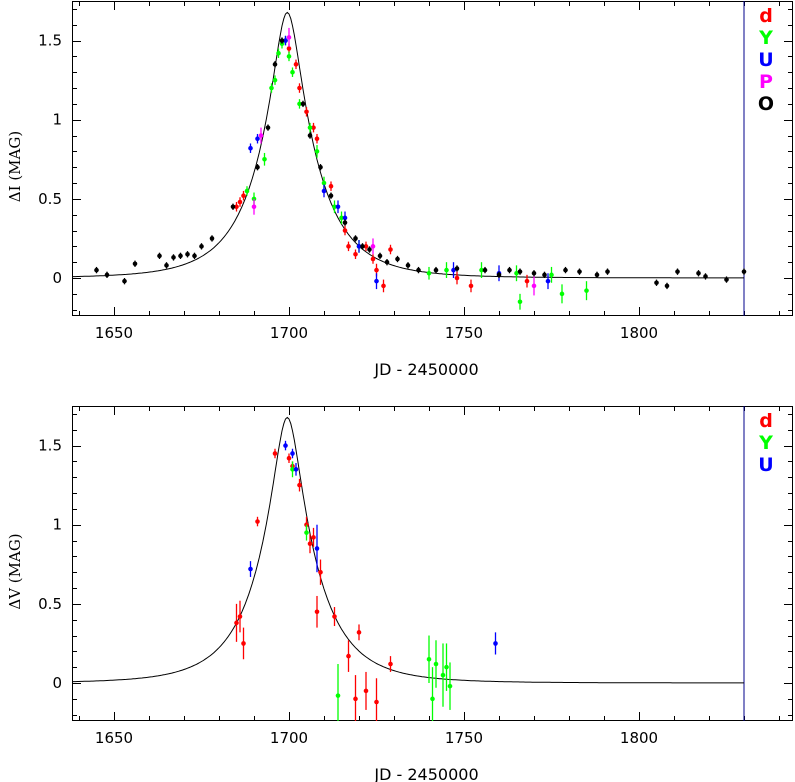  Describe the element at coordinates (425, 369) in the screenshot. I see `x-axis-label: JD - 2450000` at that location.